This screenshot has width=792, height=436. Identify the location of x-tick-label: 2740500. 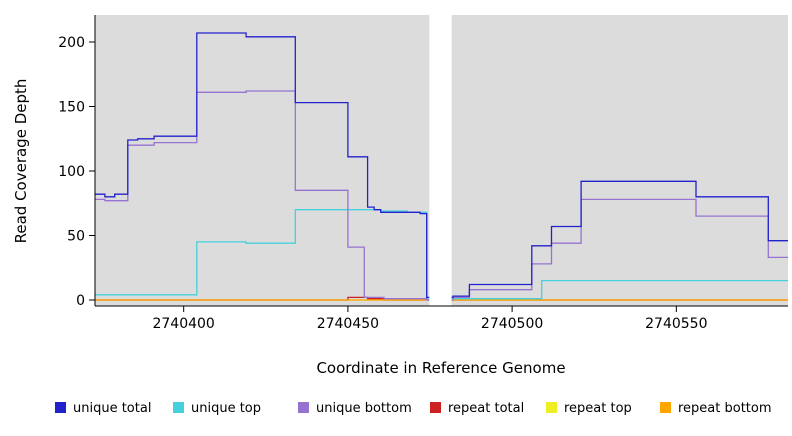
(512, 324).